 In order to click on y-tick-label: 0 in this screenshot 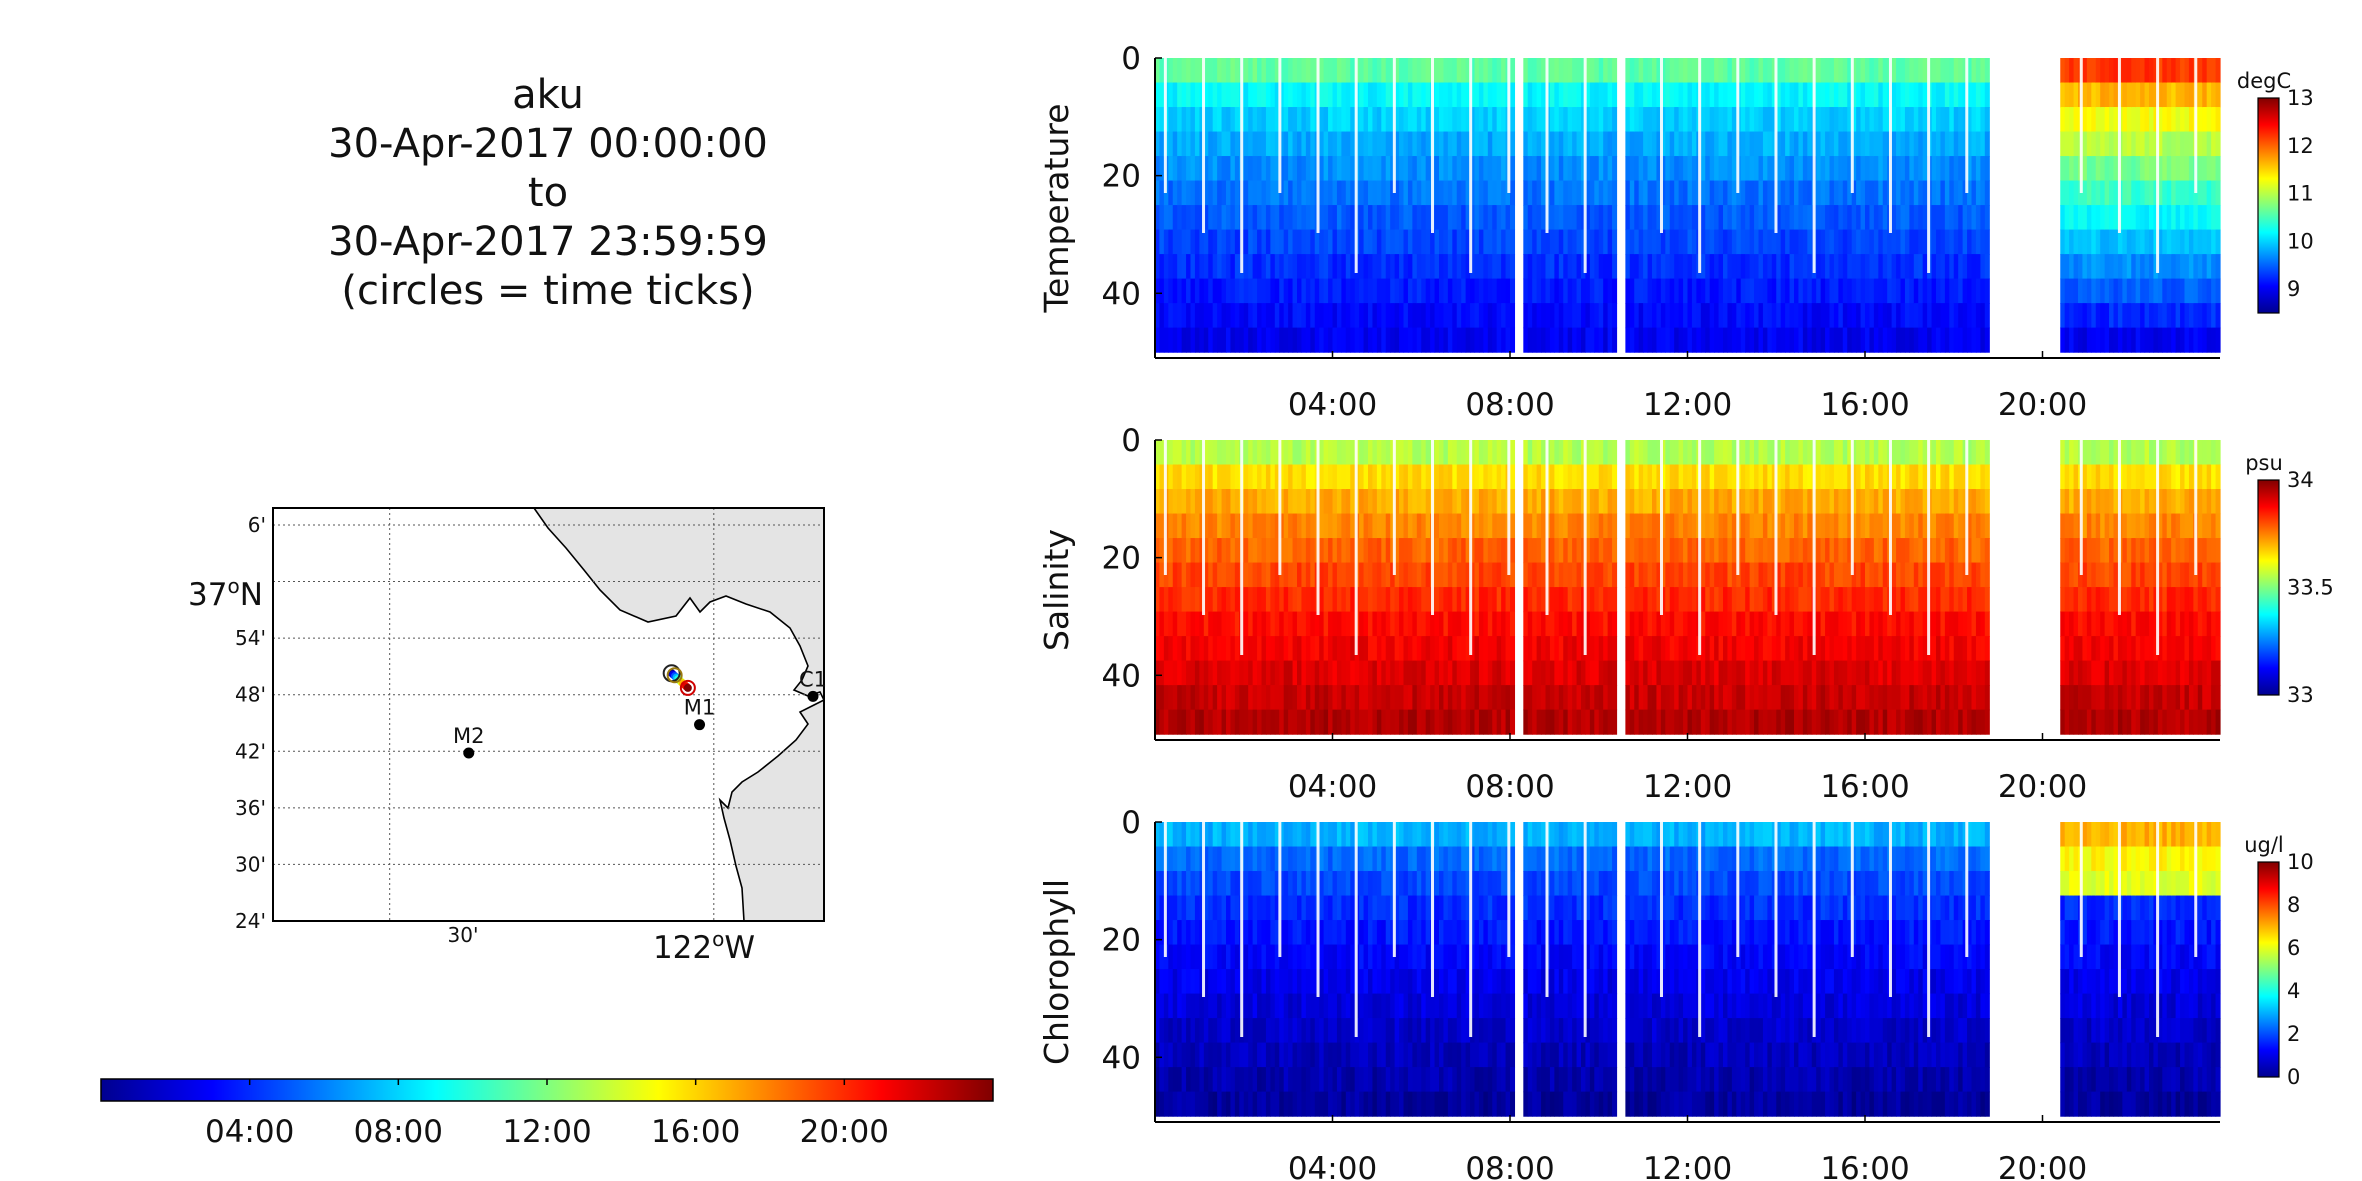, I will do `click(1131, 59)`.